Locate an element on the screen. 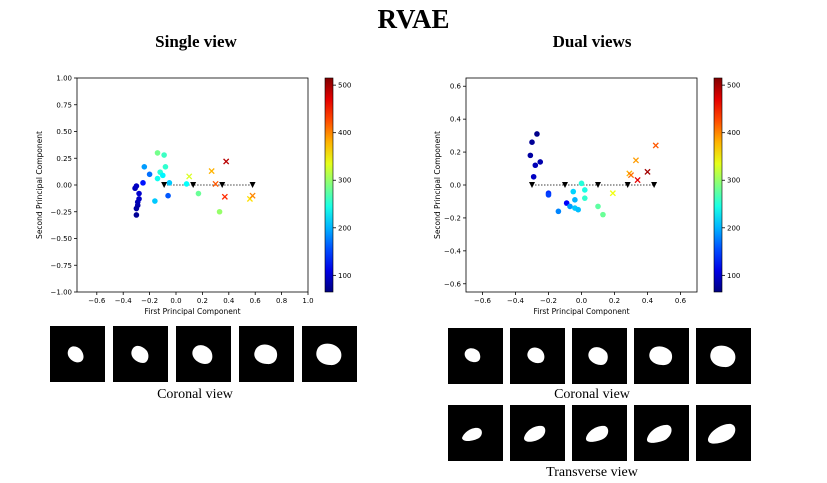  y-tick-label: 0.00 is located at coordinates (64, 186).